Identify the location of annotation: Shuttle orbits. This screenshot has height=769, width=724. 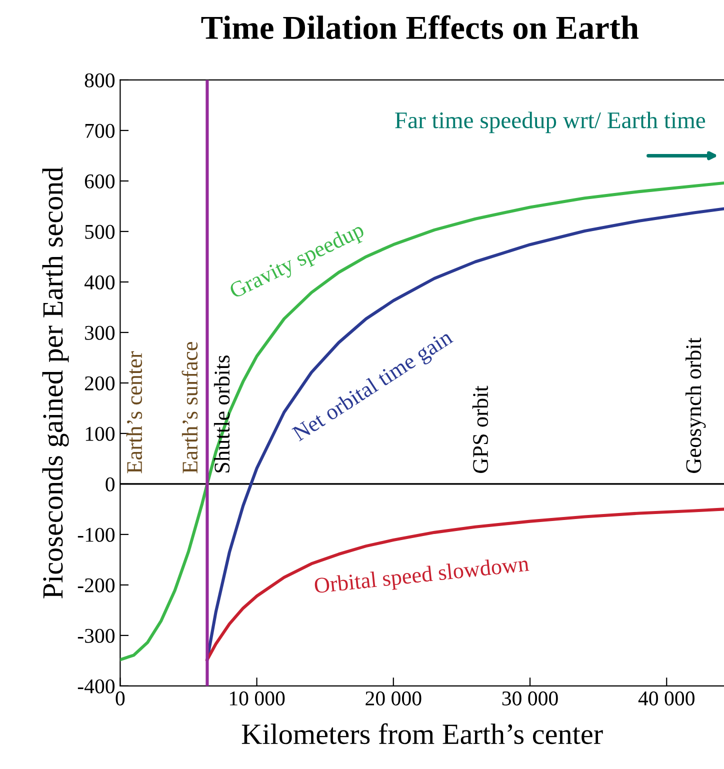
(222, 414).